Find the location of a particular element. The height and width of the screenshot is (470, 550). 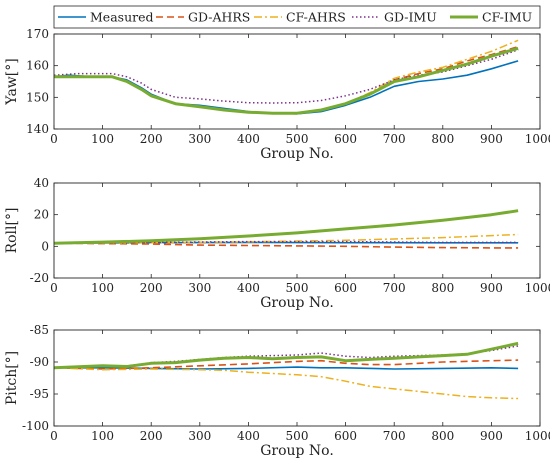

y-tick-label: -20 is located at coordinates (39, 278).